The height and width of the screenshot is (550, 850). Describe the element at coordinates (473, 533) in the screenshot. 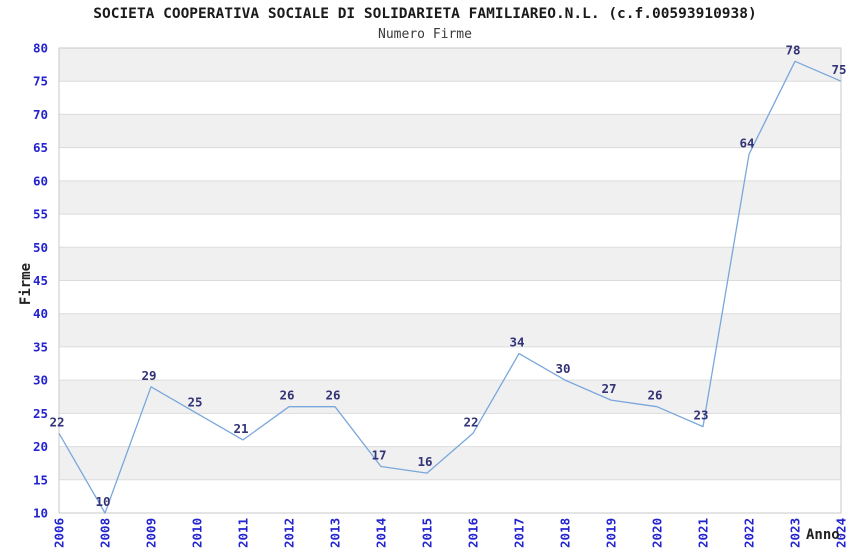

I see `x-tick-label: 2016` at that location.